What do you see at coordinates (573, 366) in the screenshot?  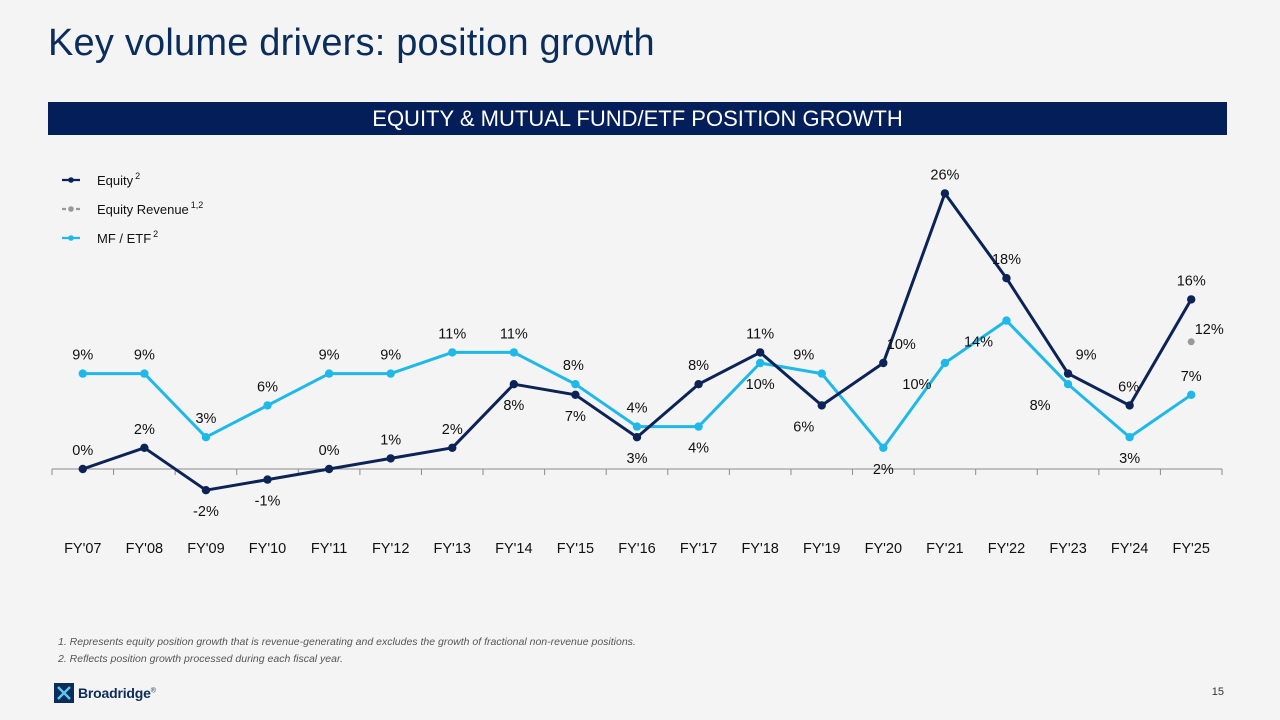 I see `mf-etf-data-label: 8%` at bounding box center [573, 366].